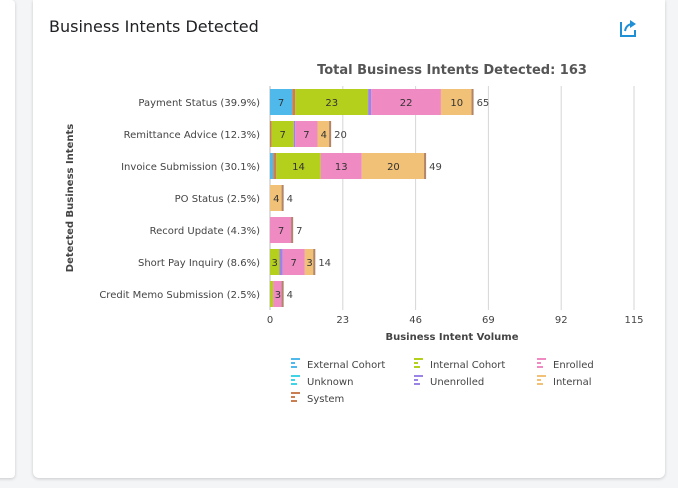  I want to click on category-label: PO Status (2.5%), so click(217, 199).